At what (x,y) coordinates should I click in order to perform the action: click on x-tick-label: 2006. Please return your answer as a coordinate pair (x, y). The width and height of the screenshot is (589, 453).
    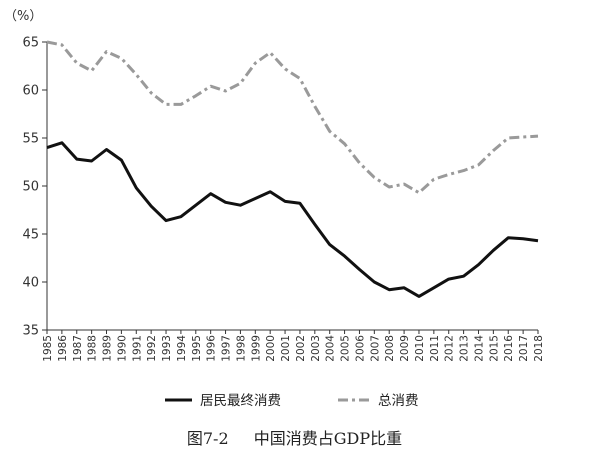
    Looking at the image, I should click on (360, 348).